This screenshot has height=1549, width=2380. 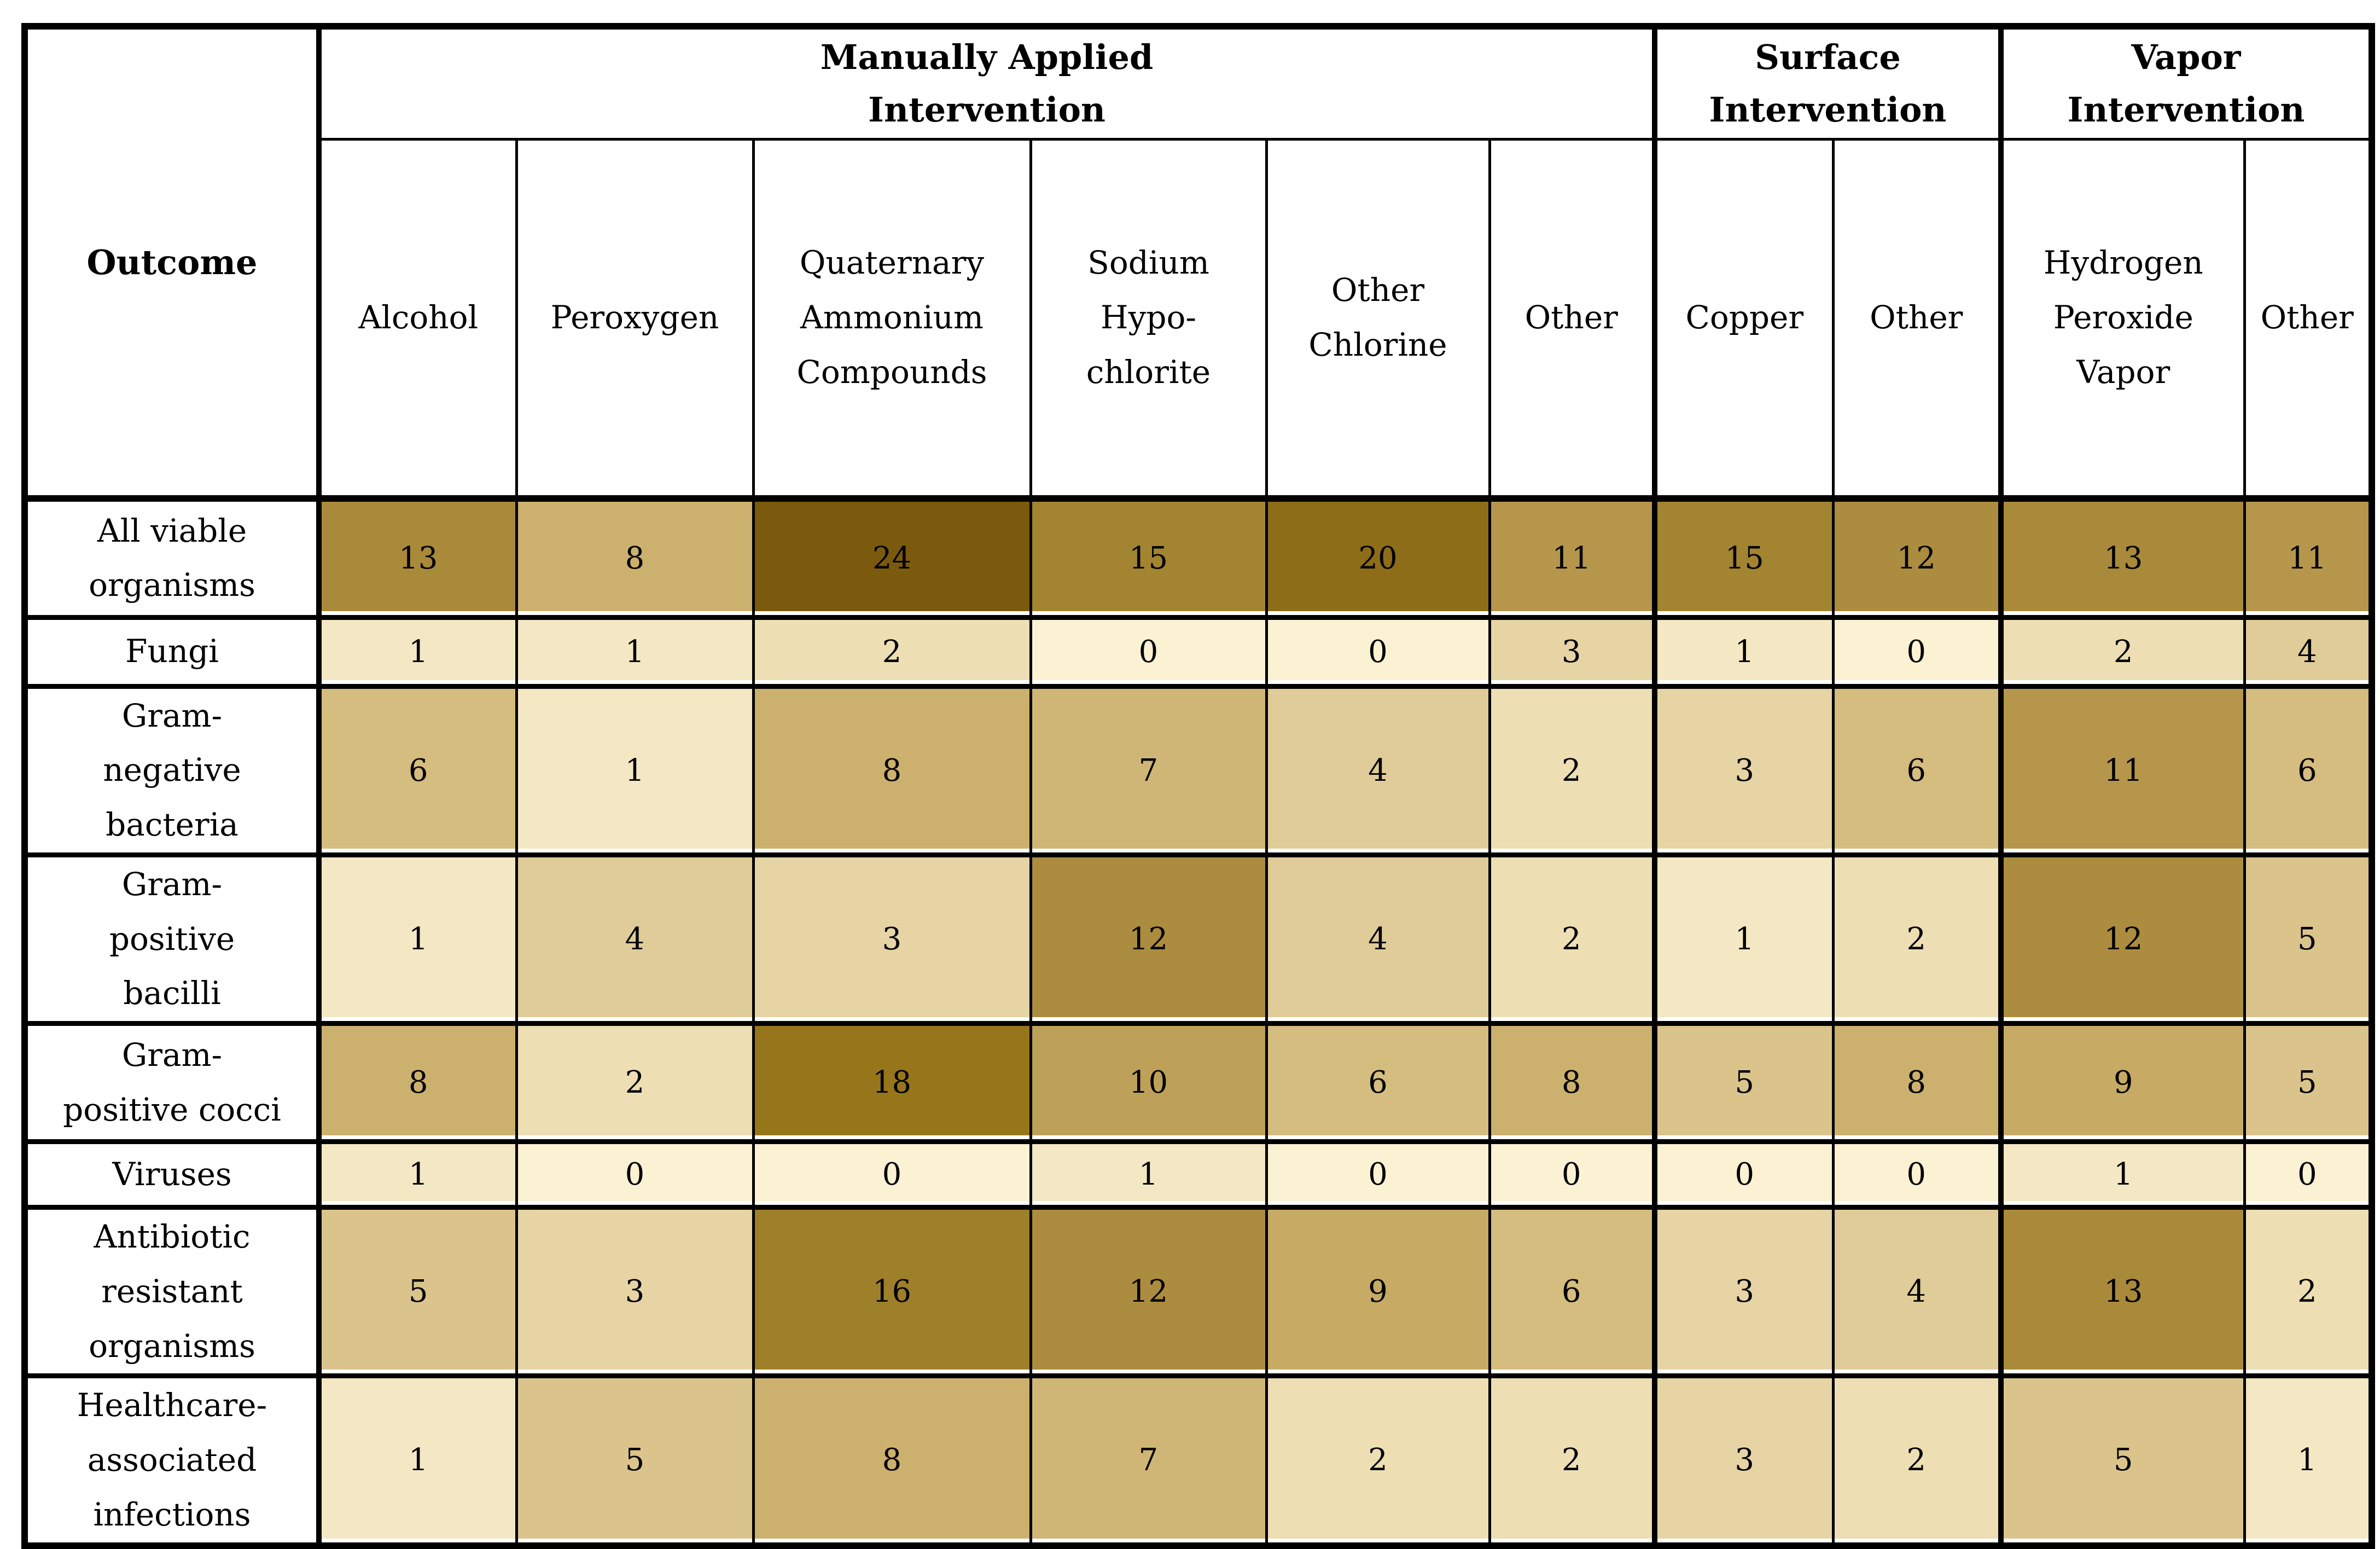 What do you see at coordinates (172, 770) in the screenshot?
I see `row-label: Gram- negative bacteria` at bounding box center [172, 770].